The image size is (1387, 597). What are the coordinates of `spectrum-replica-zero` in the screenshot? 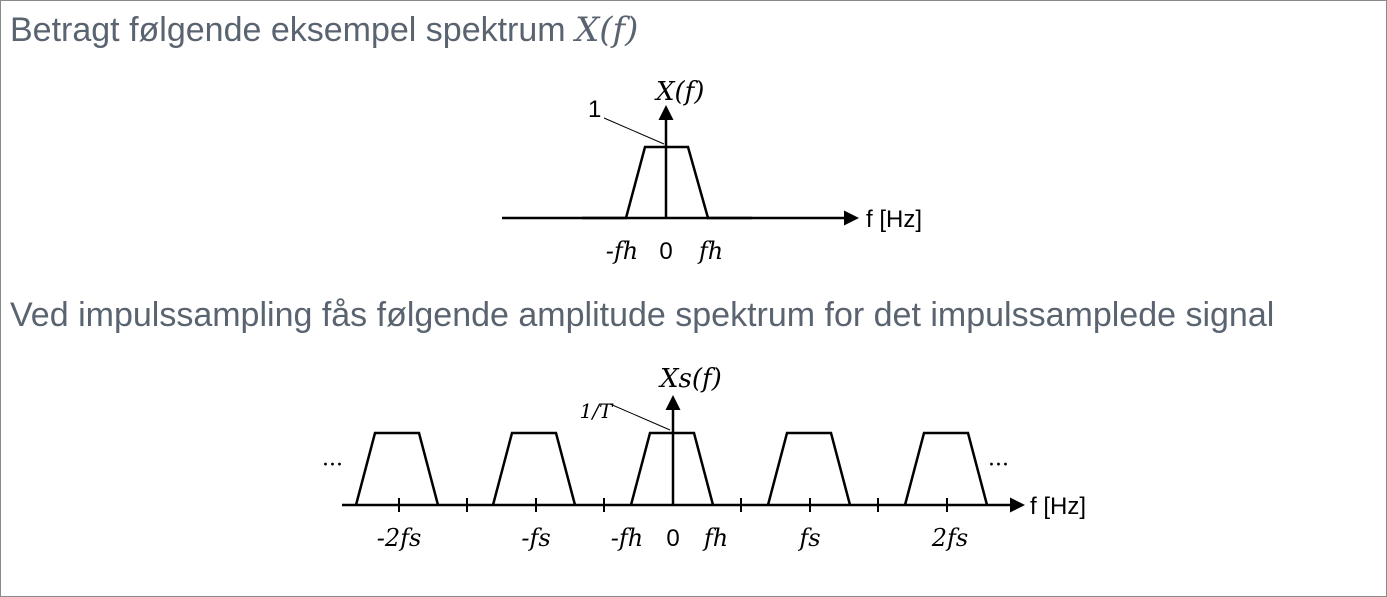 It's located at (672, 468).